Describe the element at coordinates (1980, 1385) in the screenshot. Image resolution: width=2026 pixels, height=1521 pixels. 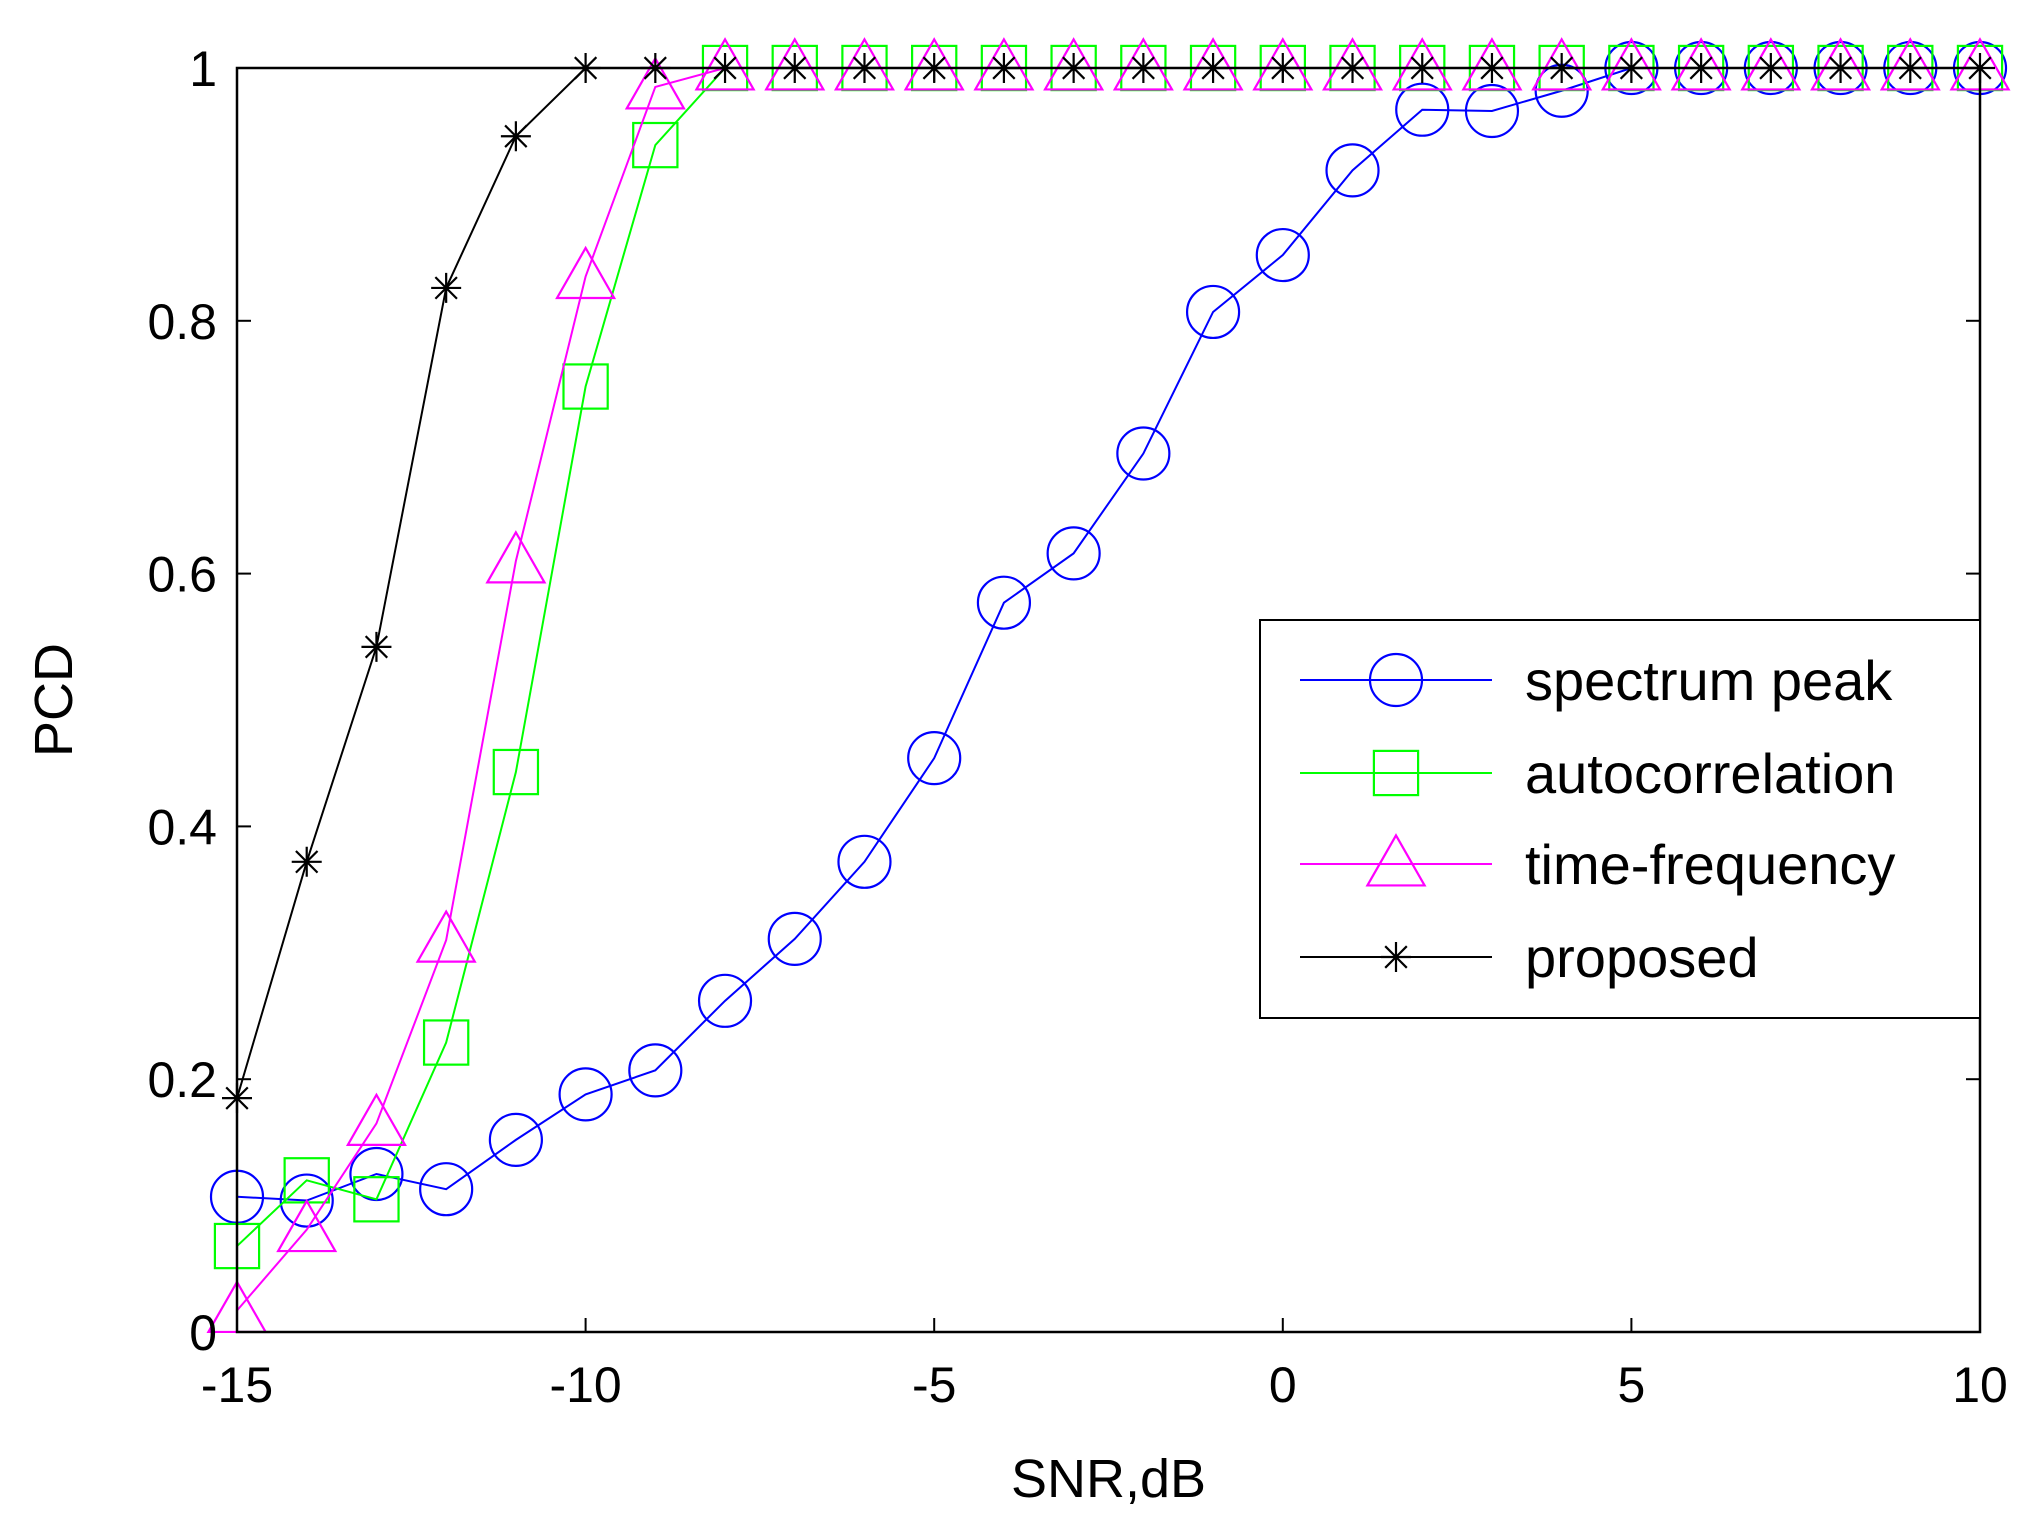
I see `x-tick-label: 10` at that location.